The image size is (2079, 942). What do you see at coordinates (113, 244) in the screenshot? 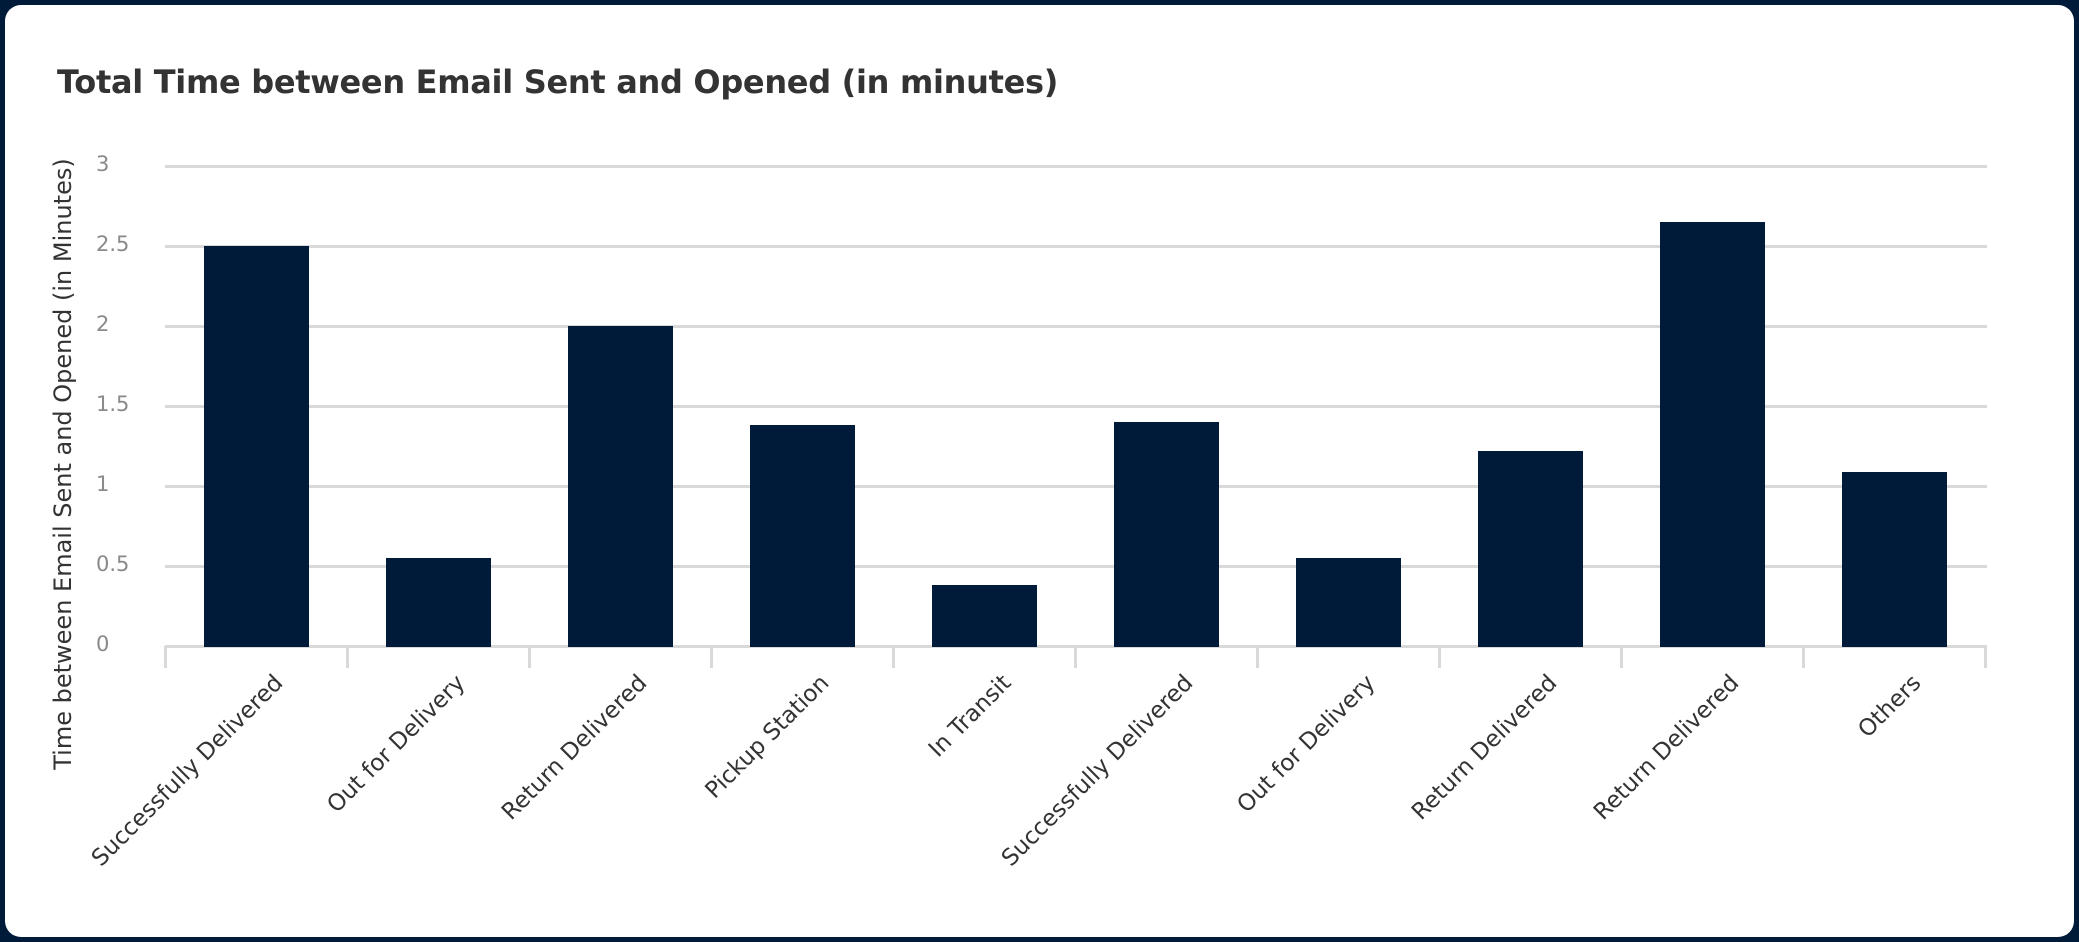
I see `y-tick-label: 2.5` at bounding box center [113, 244].